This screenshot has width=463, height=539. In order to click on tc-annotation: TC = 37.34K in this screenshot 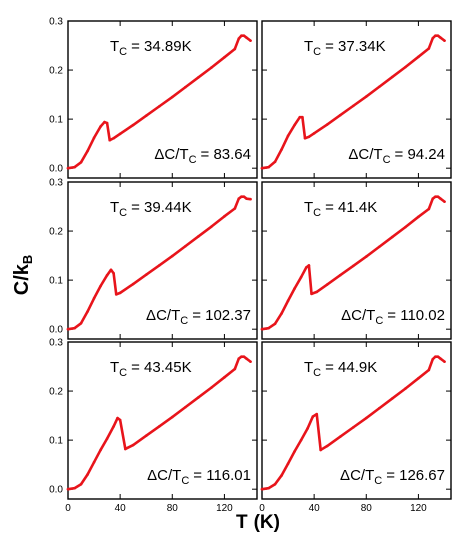, I will do `click(345, 48)`.